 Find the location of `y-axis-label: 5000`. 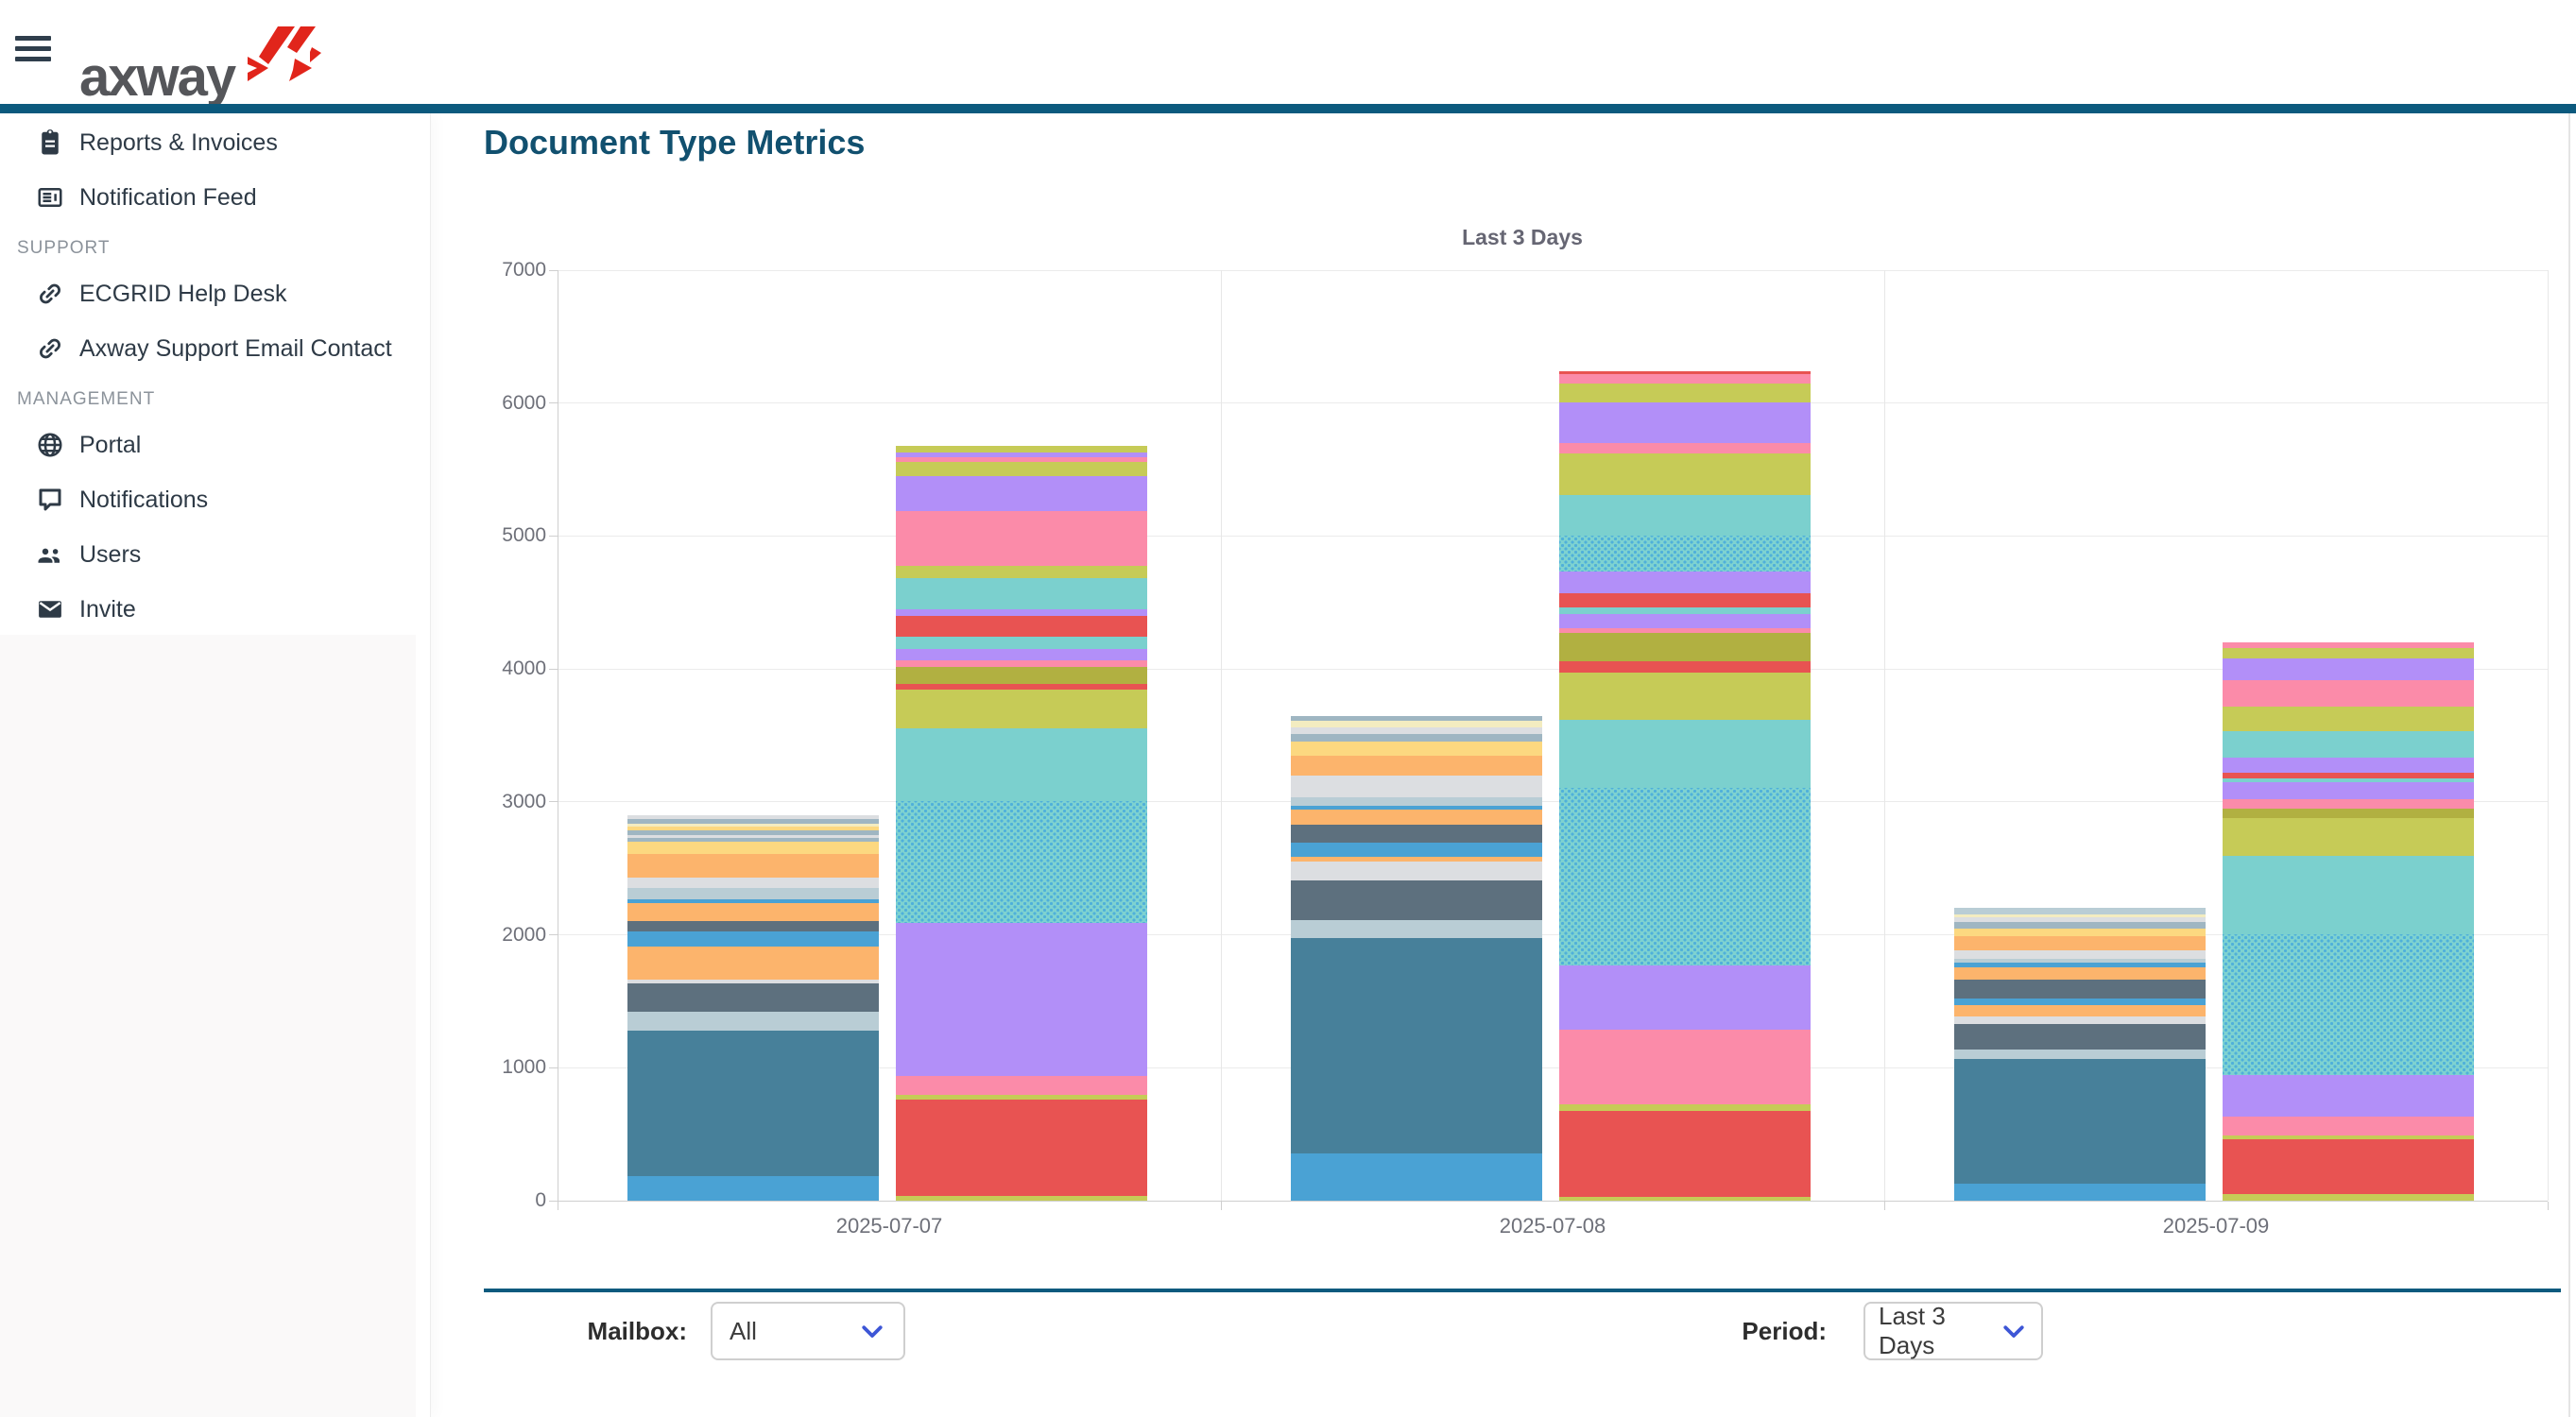

y-axis-label: 5000 is located at coordinates (524, 535).